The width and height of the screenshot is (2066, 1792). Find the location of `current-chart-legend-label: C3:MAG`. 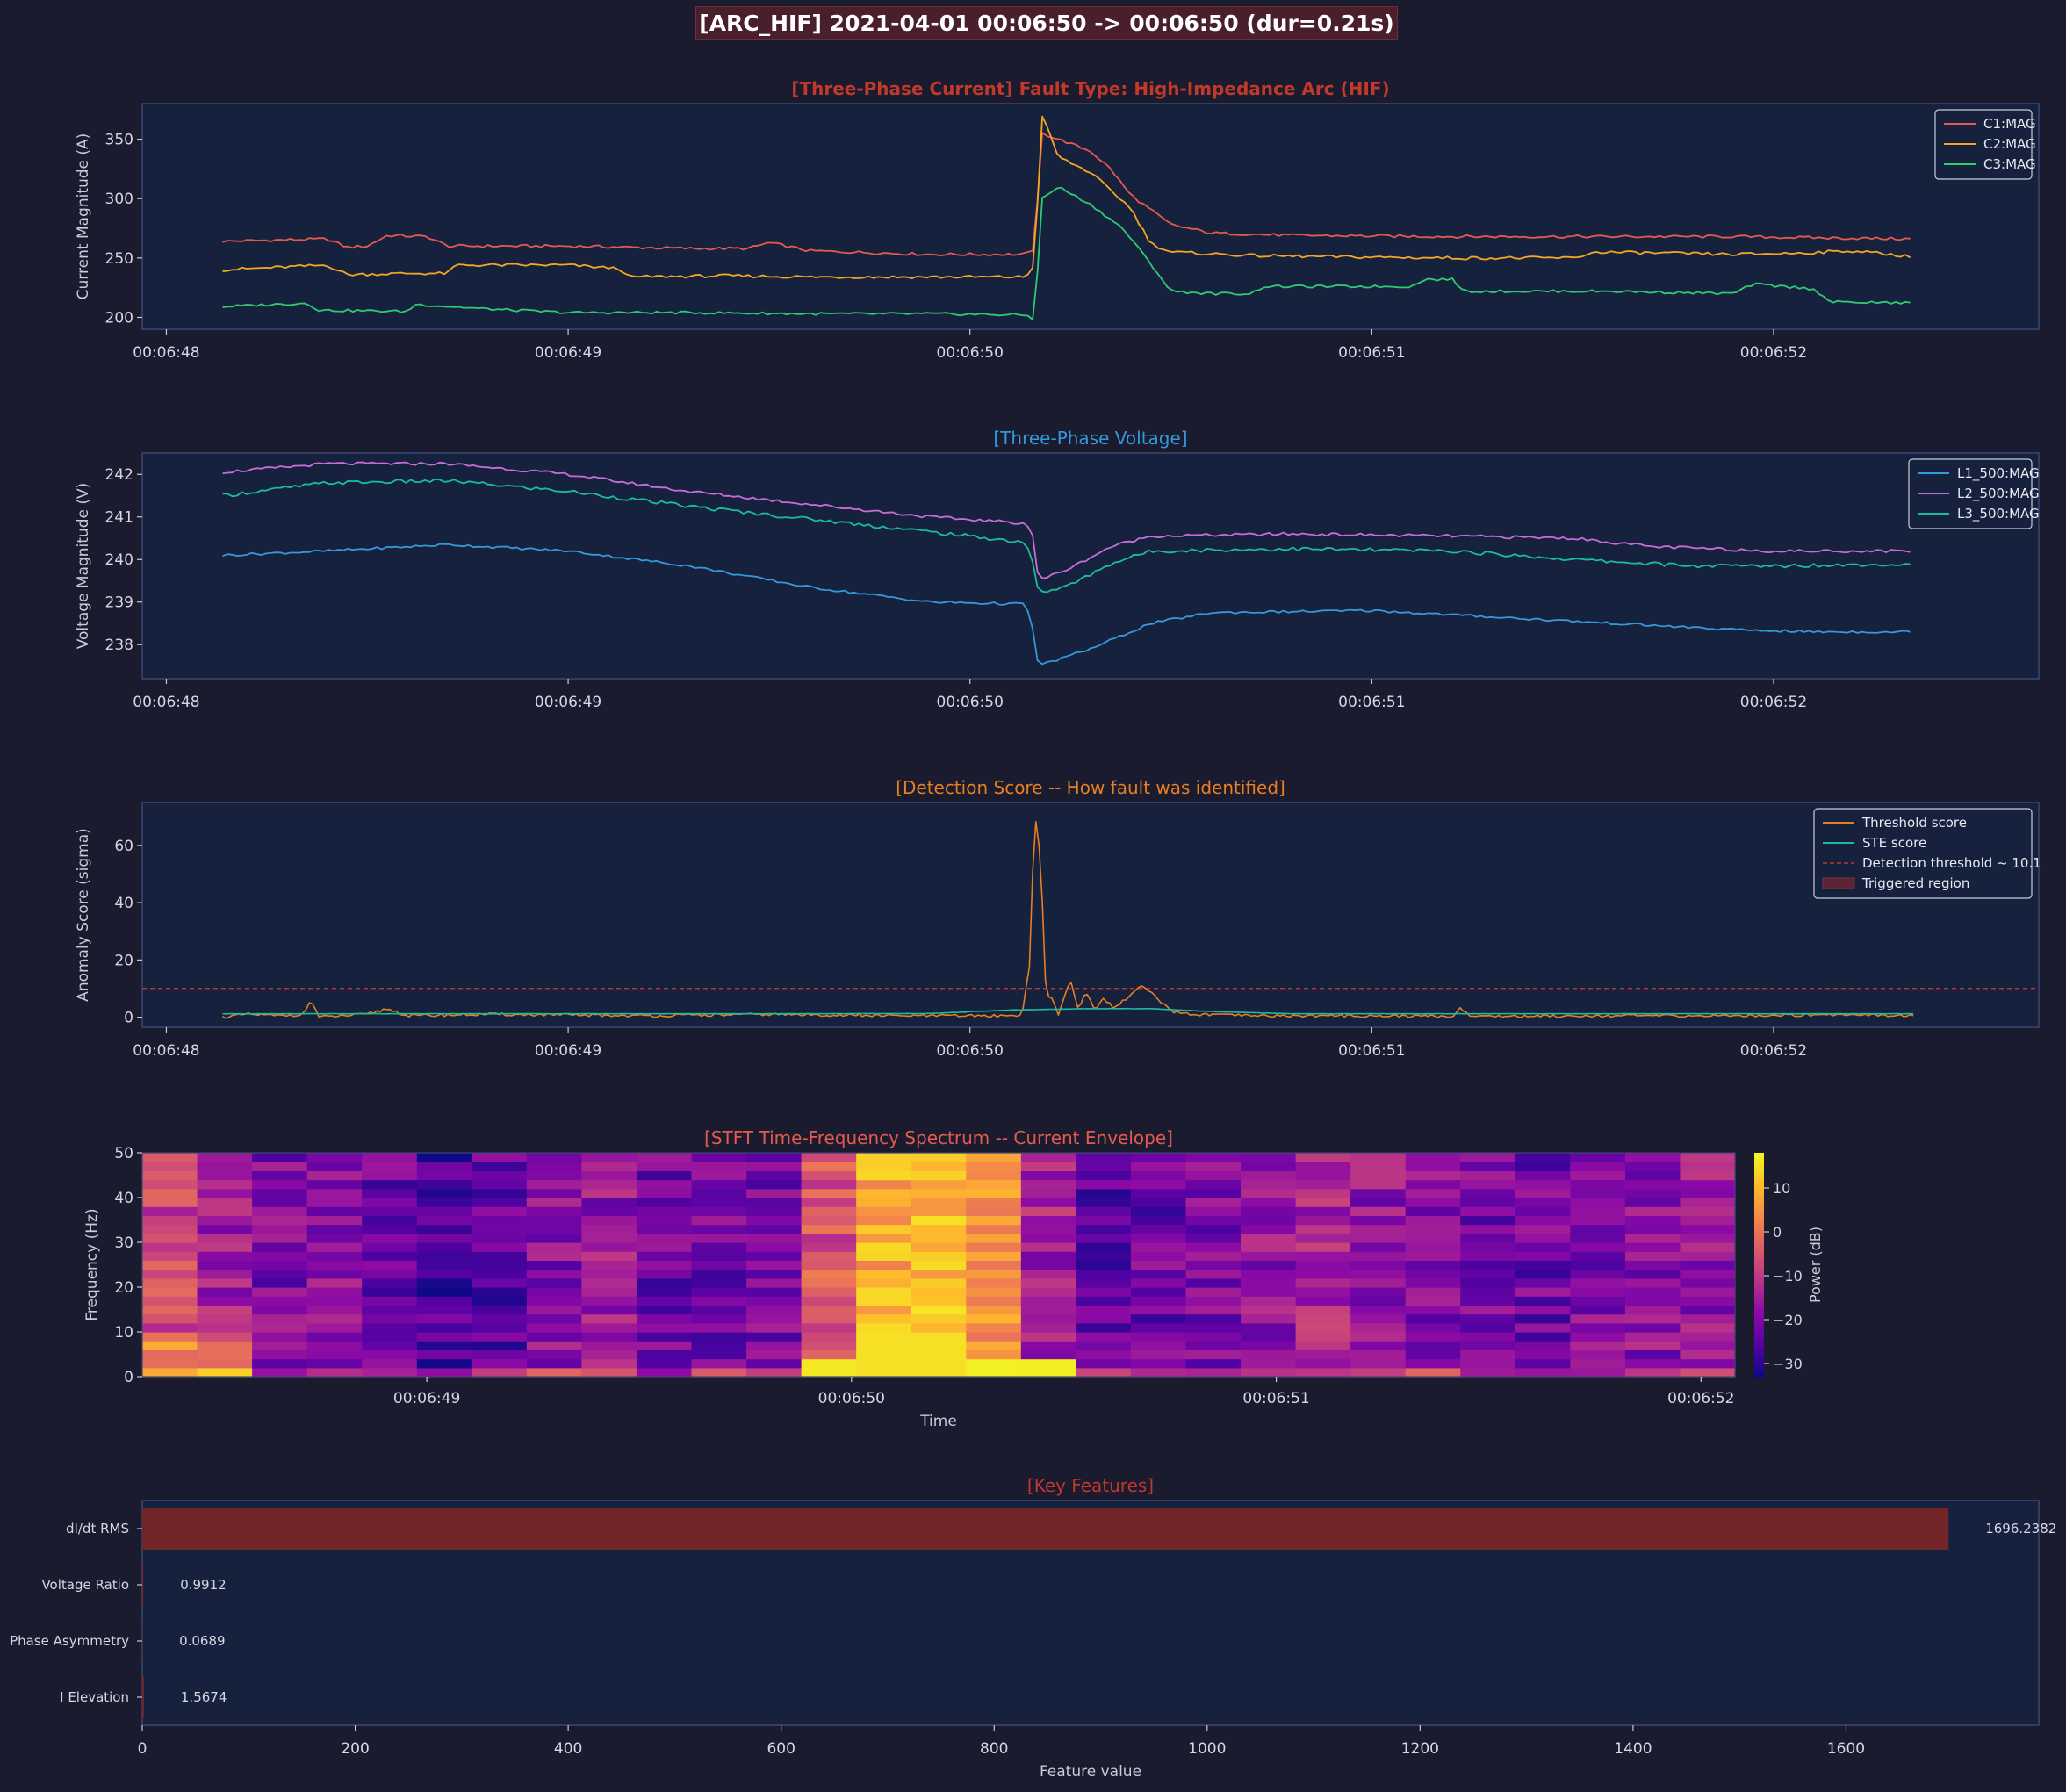

current-chart-legend-label: C3:MAG is located at coordinates (2010, 164).